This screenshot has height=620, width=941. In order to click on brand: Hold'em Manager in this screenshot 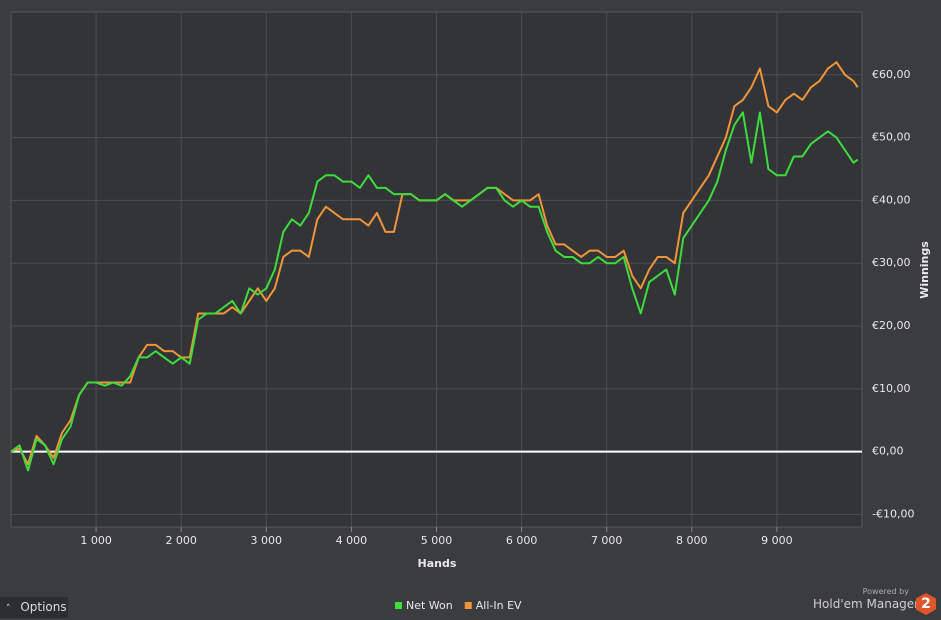, I will do `click(866, 604)`.